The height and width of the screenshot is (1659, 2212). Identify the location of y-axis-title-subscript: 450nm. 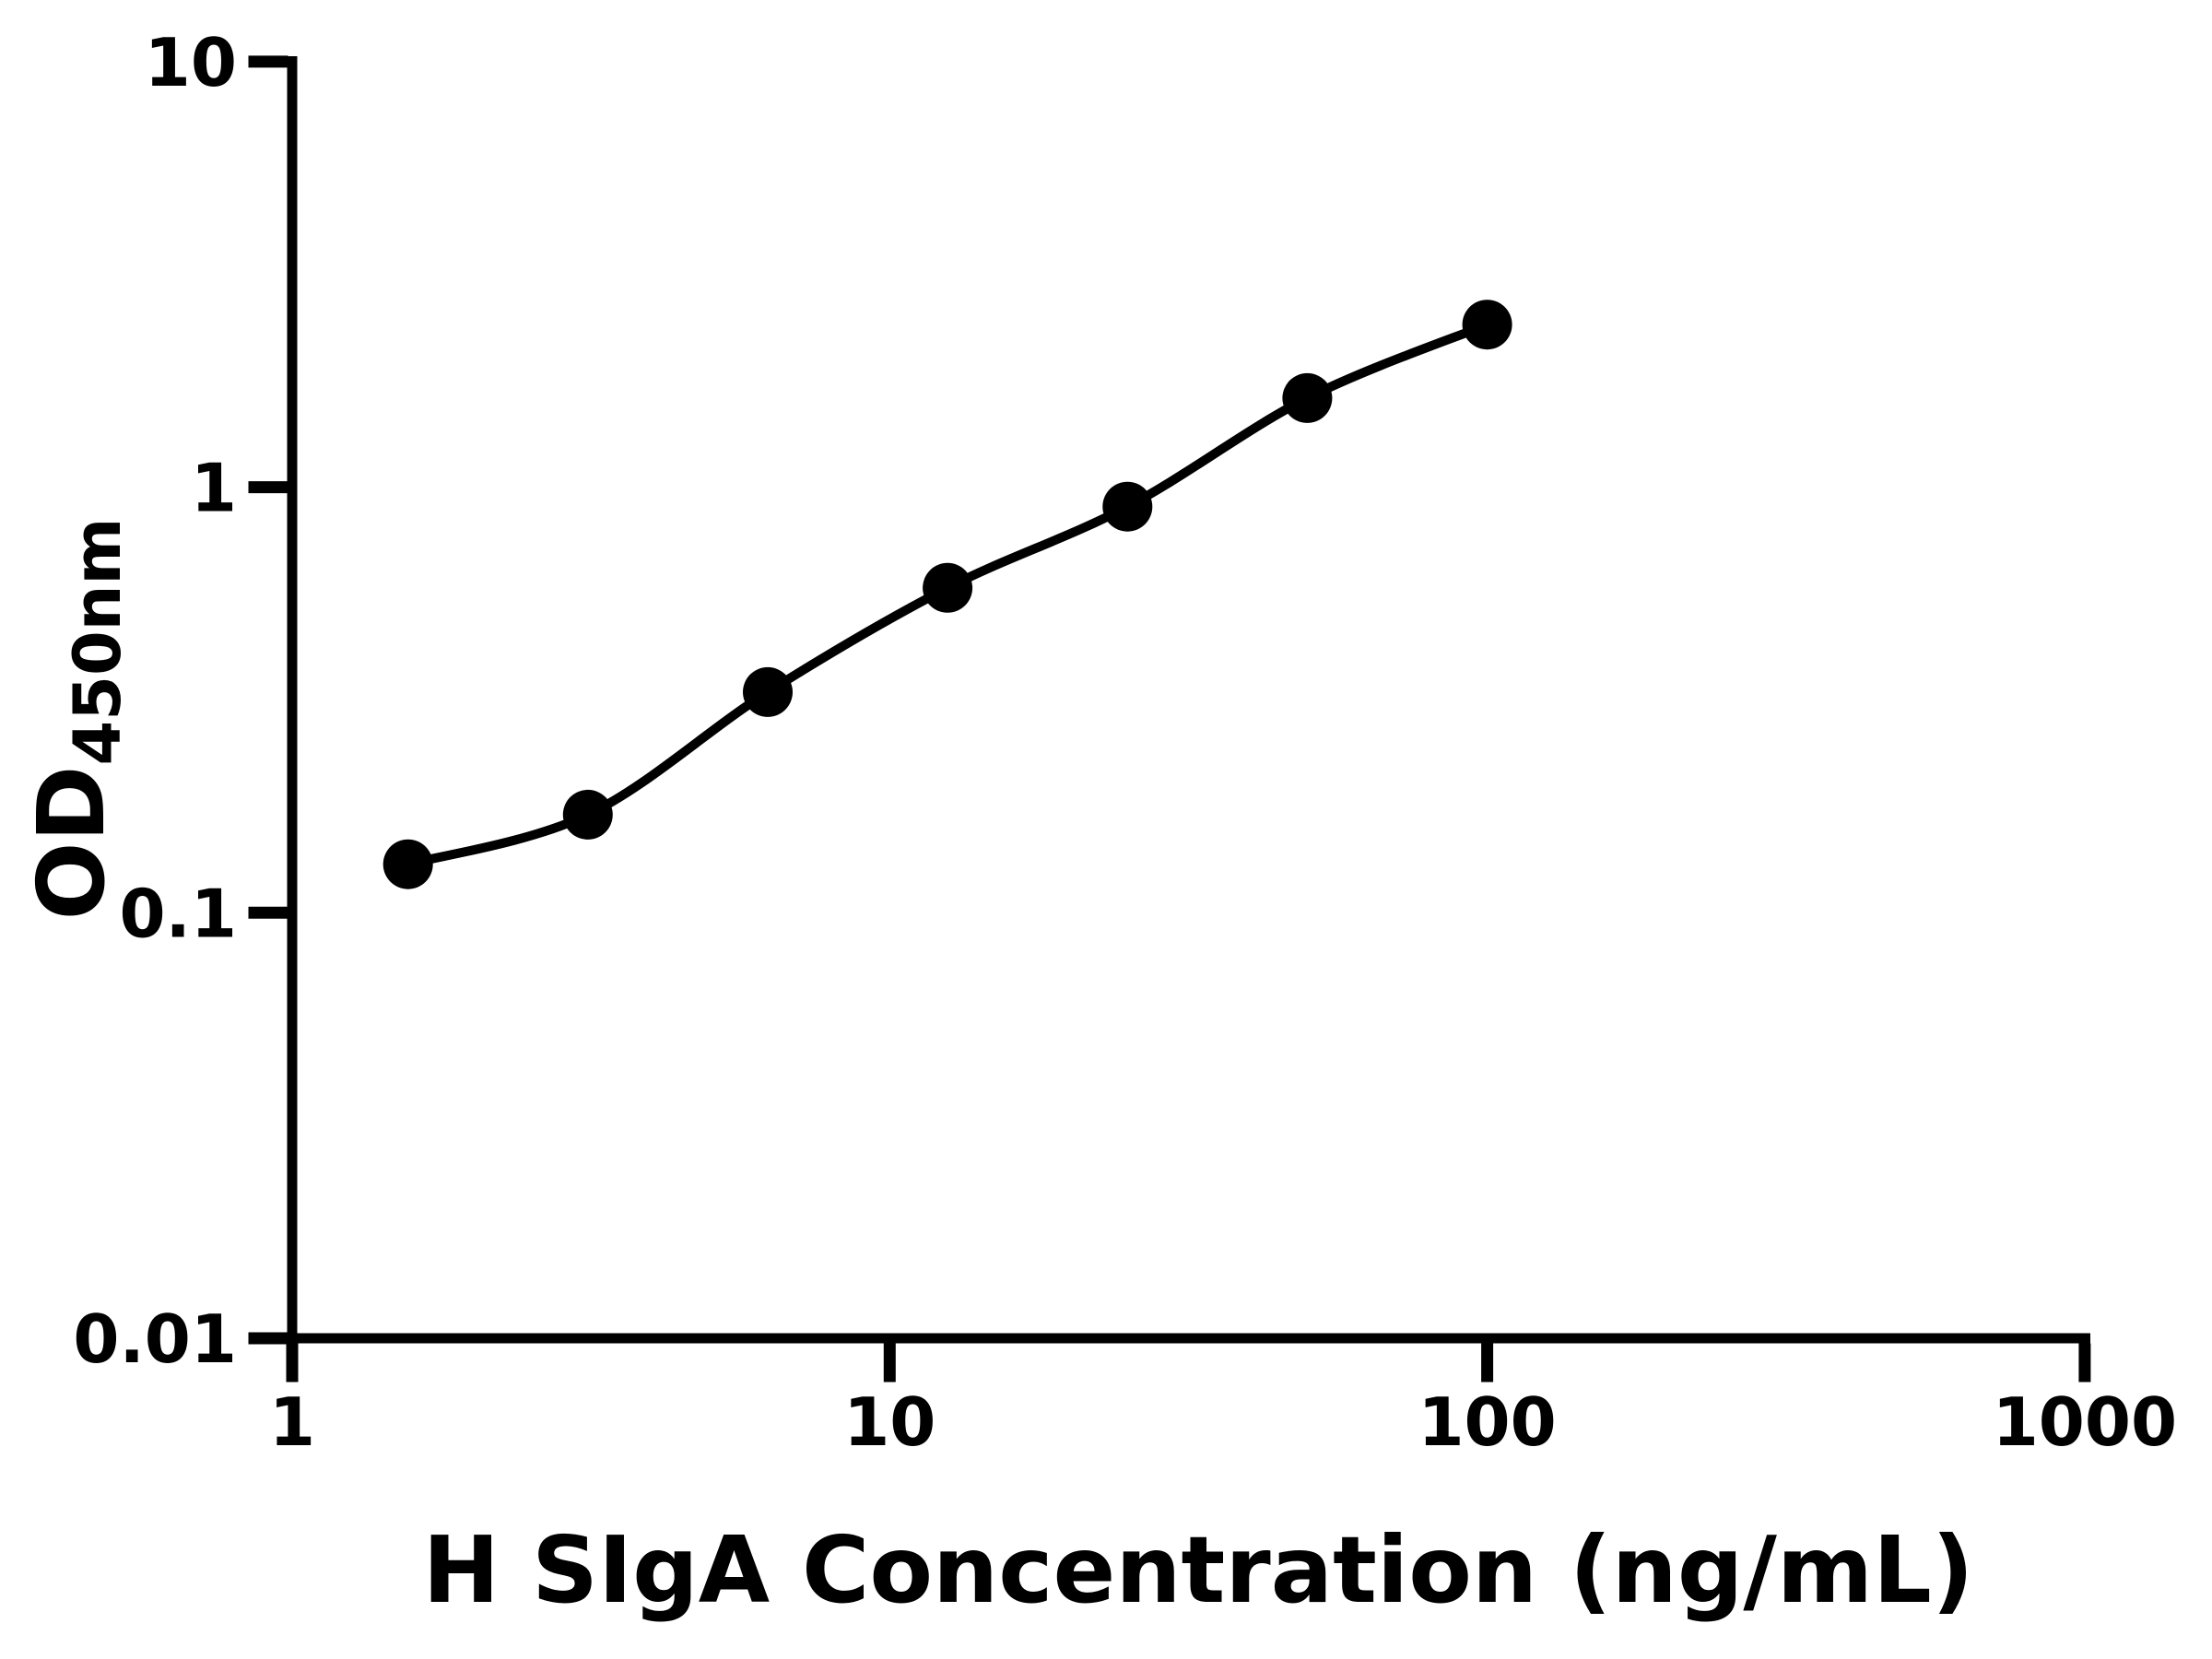
(97, 642).